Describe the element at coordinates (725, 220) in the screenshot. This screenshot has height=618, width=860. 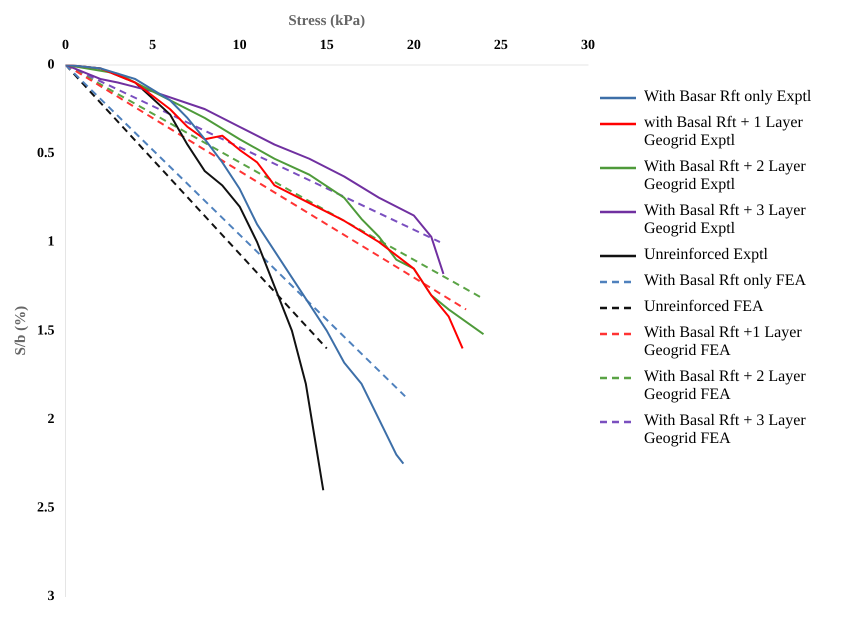
I see `legend-label: With Basal Rft + 3 Layer Geogrid Exptl` at that location.